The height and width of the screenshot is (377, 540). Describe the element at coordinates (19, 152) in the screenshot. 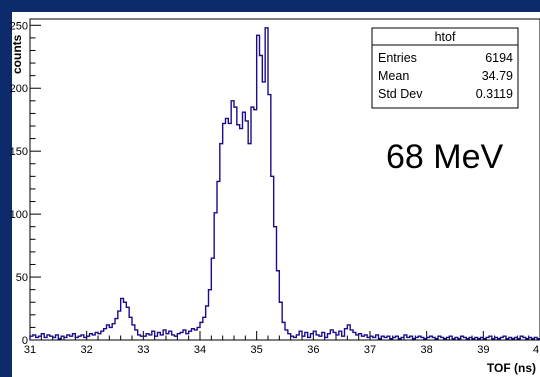

I see `y-tick-label: 150` at that location.